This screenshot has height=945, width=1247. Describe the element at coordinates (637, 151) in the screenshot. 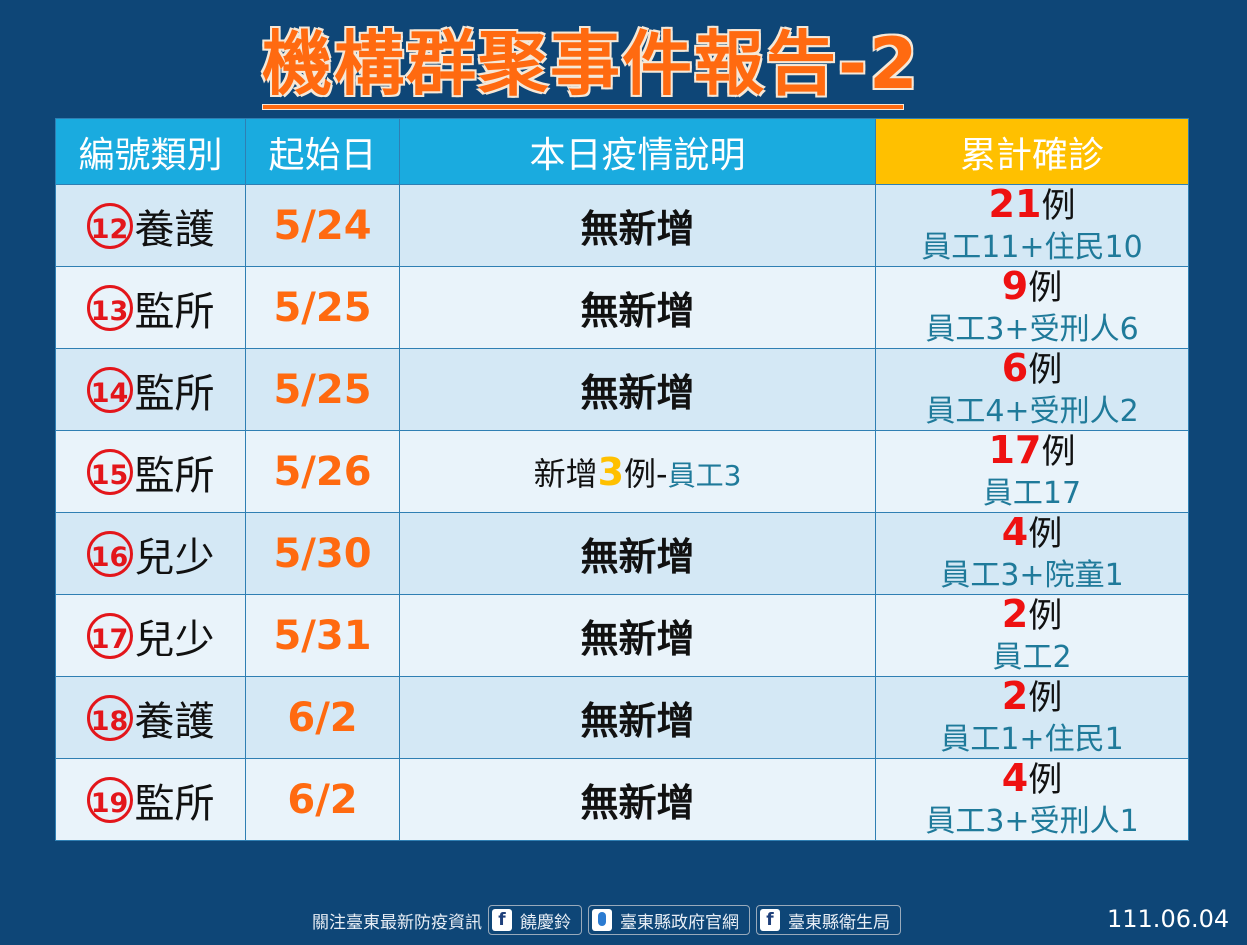

I see `header-description: 本日疫情說明` at that location.